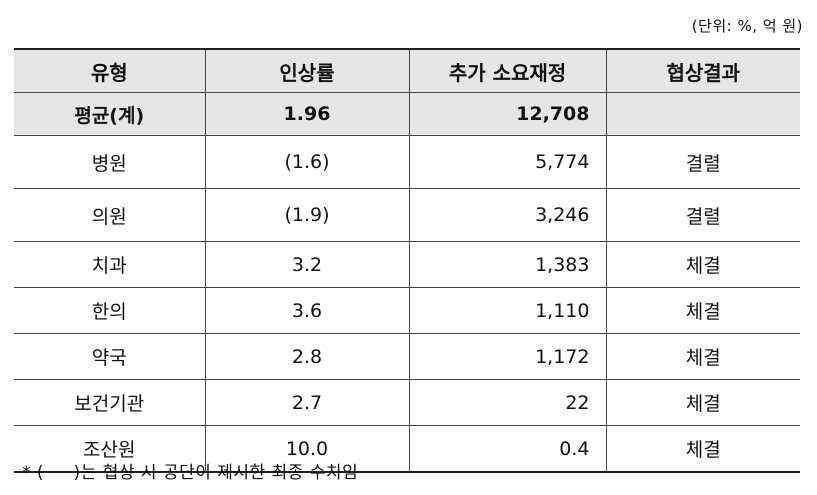 The height and width of the screenshot is (495, 817). Describe the element at coordinates (507, 356) in the screenshot. I see `budget-cell: 1,172` at that location.